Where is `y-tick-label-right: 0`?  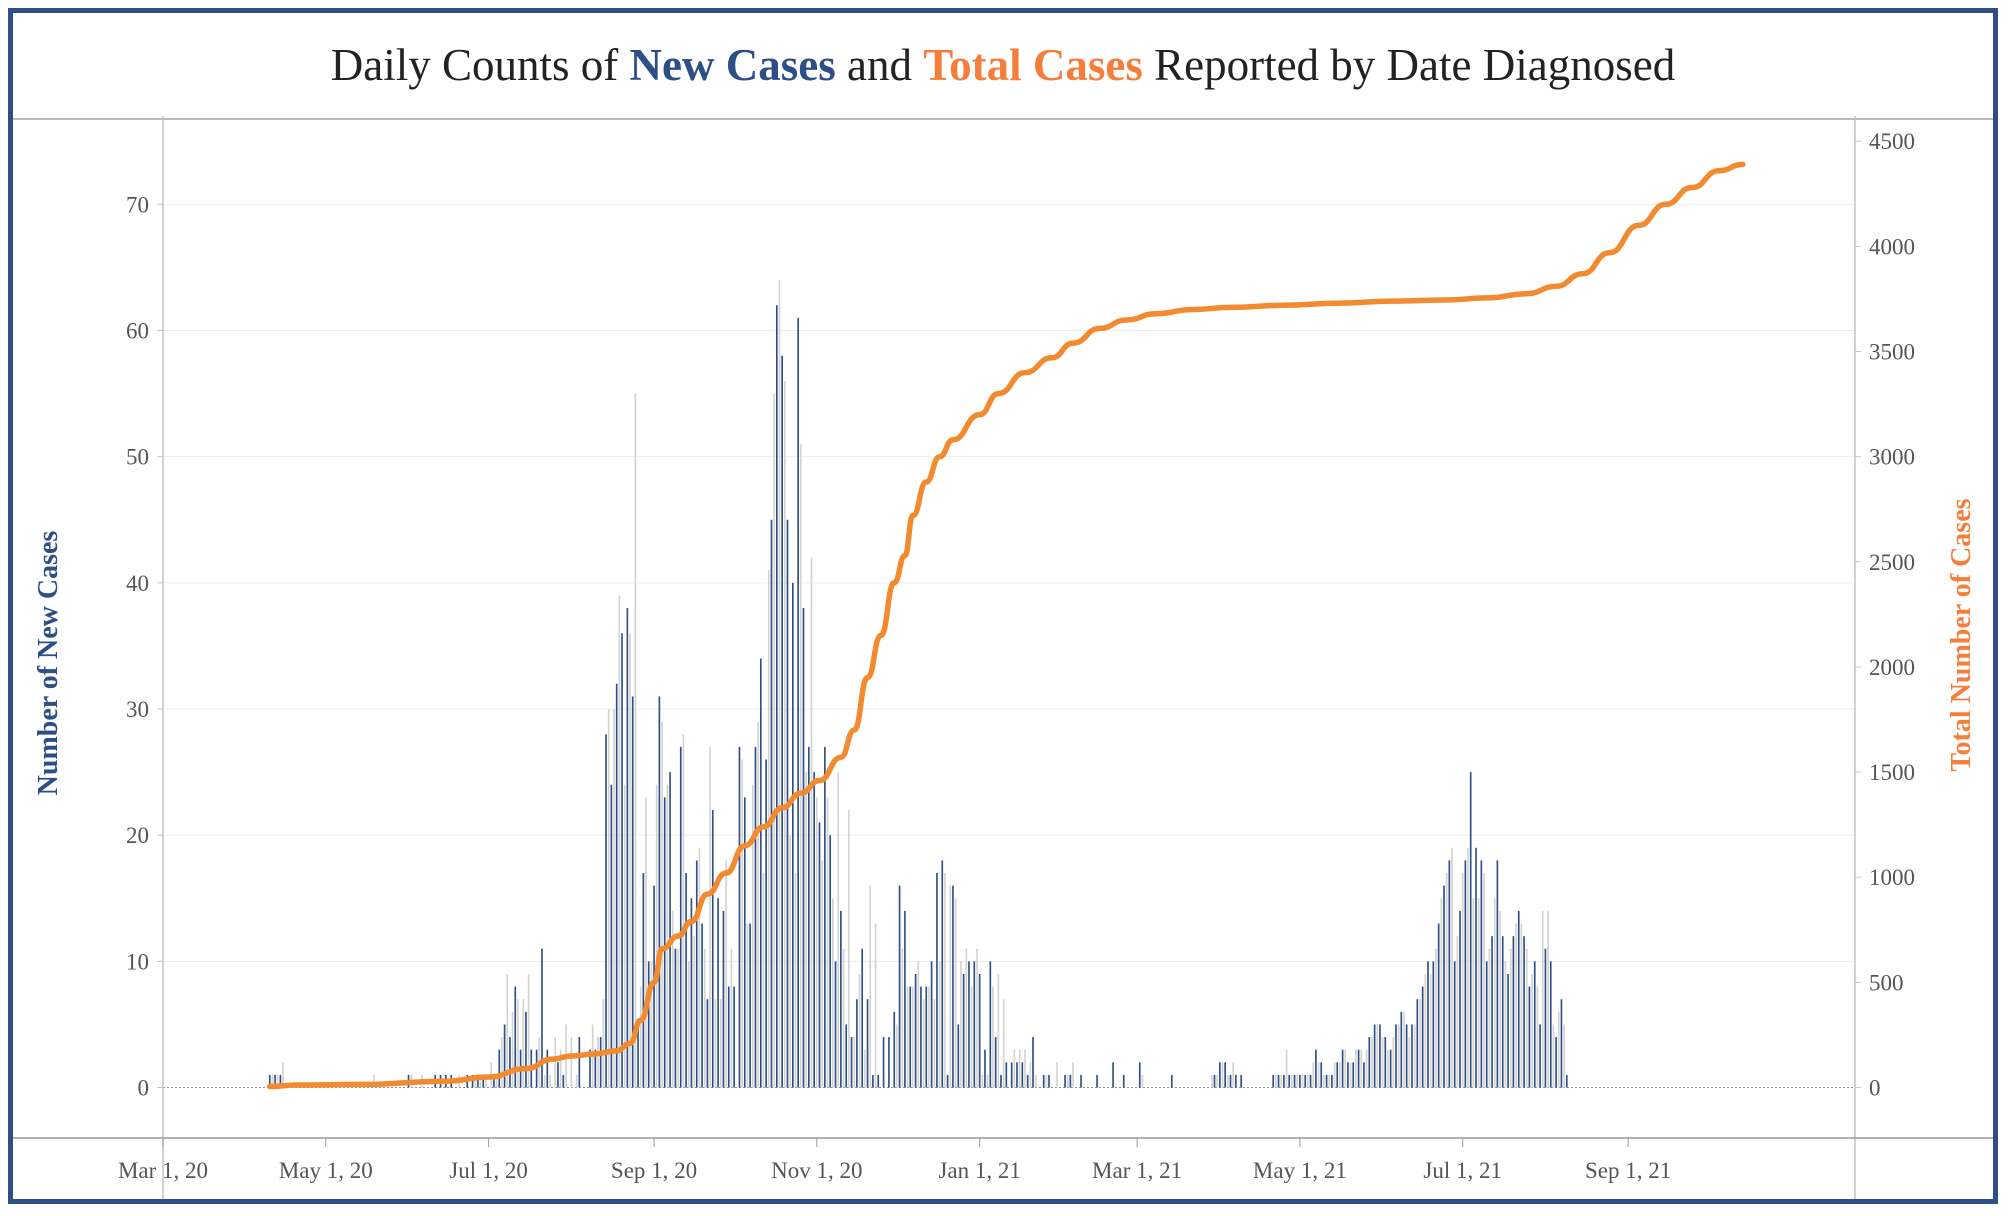
y-tick-label-right: 0 is located at coordinates (1875, 1088).